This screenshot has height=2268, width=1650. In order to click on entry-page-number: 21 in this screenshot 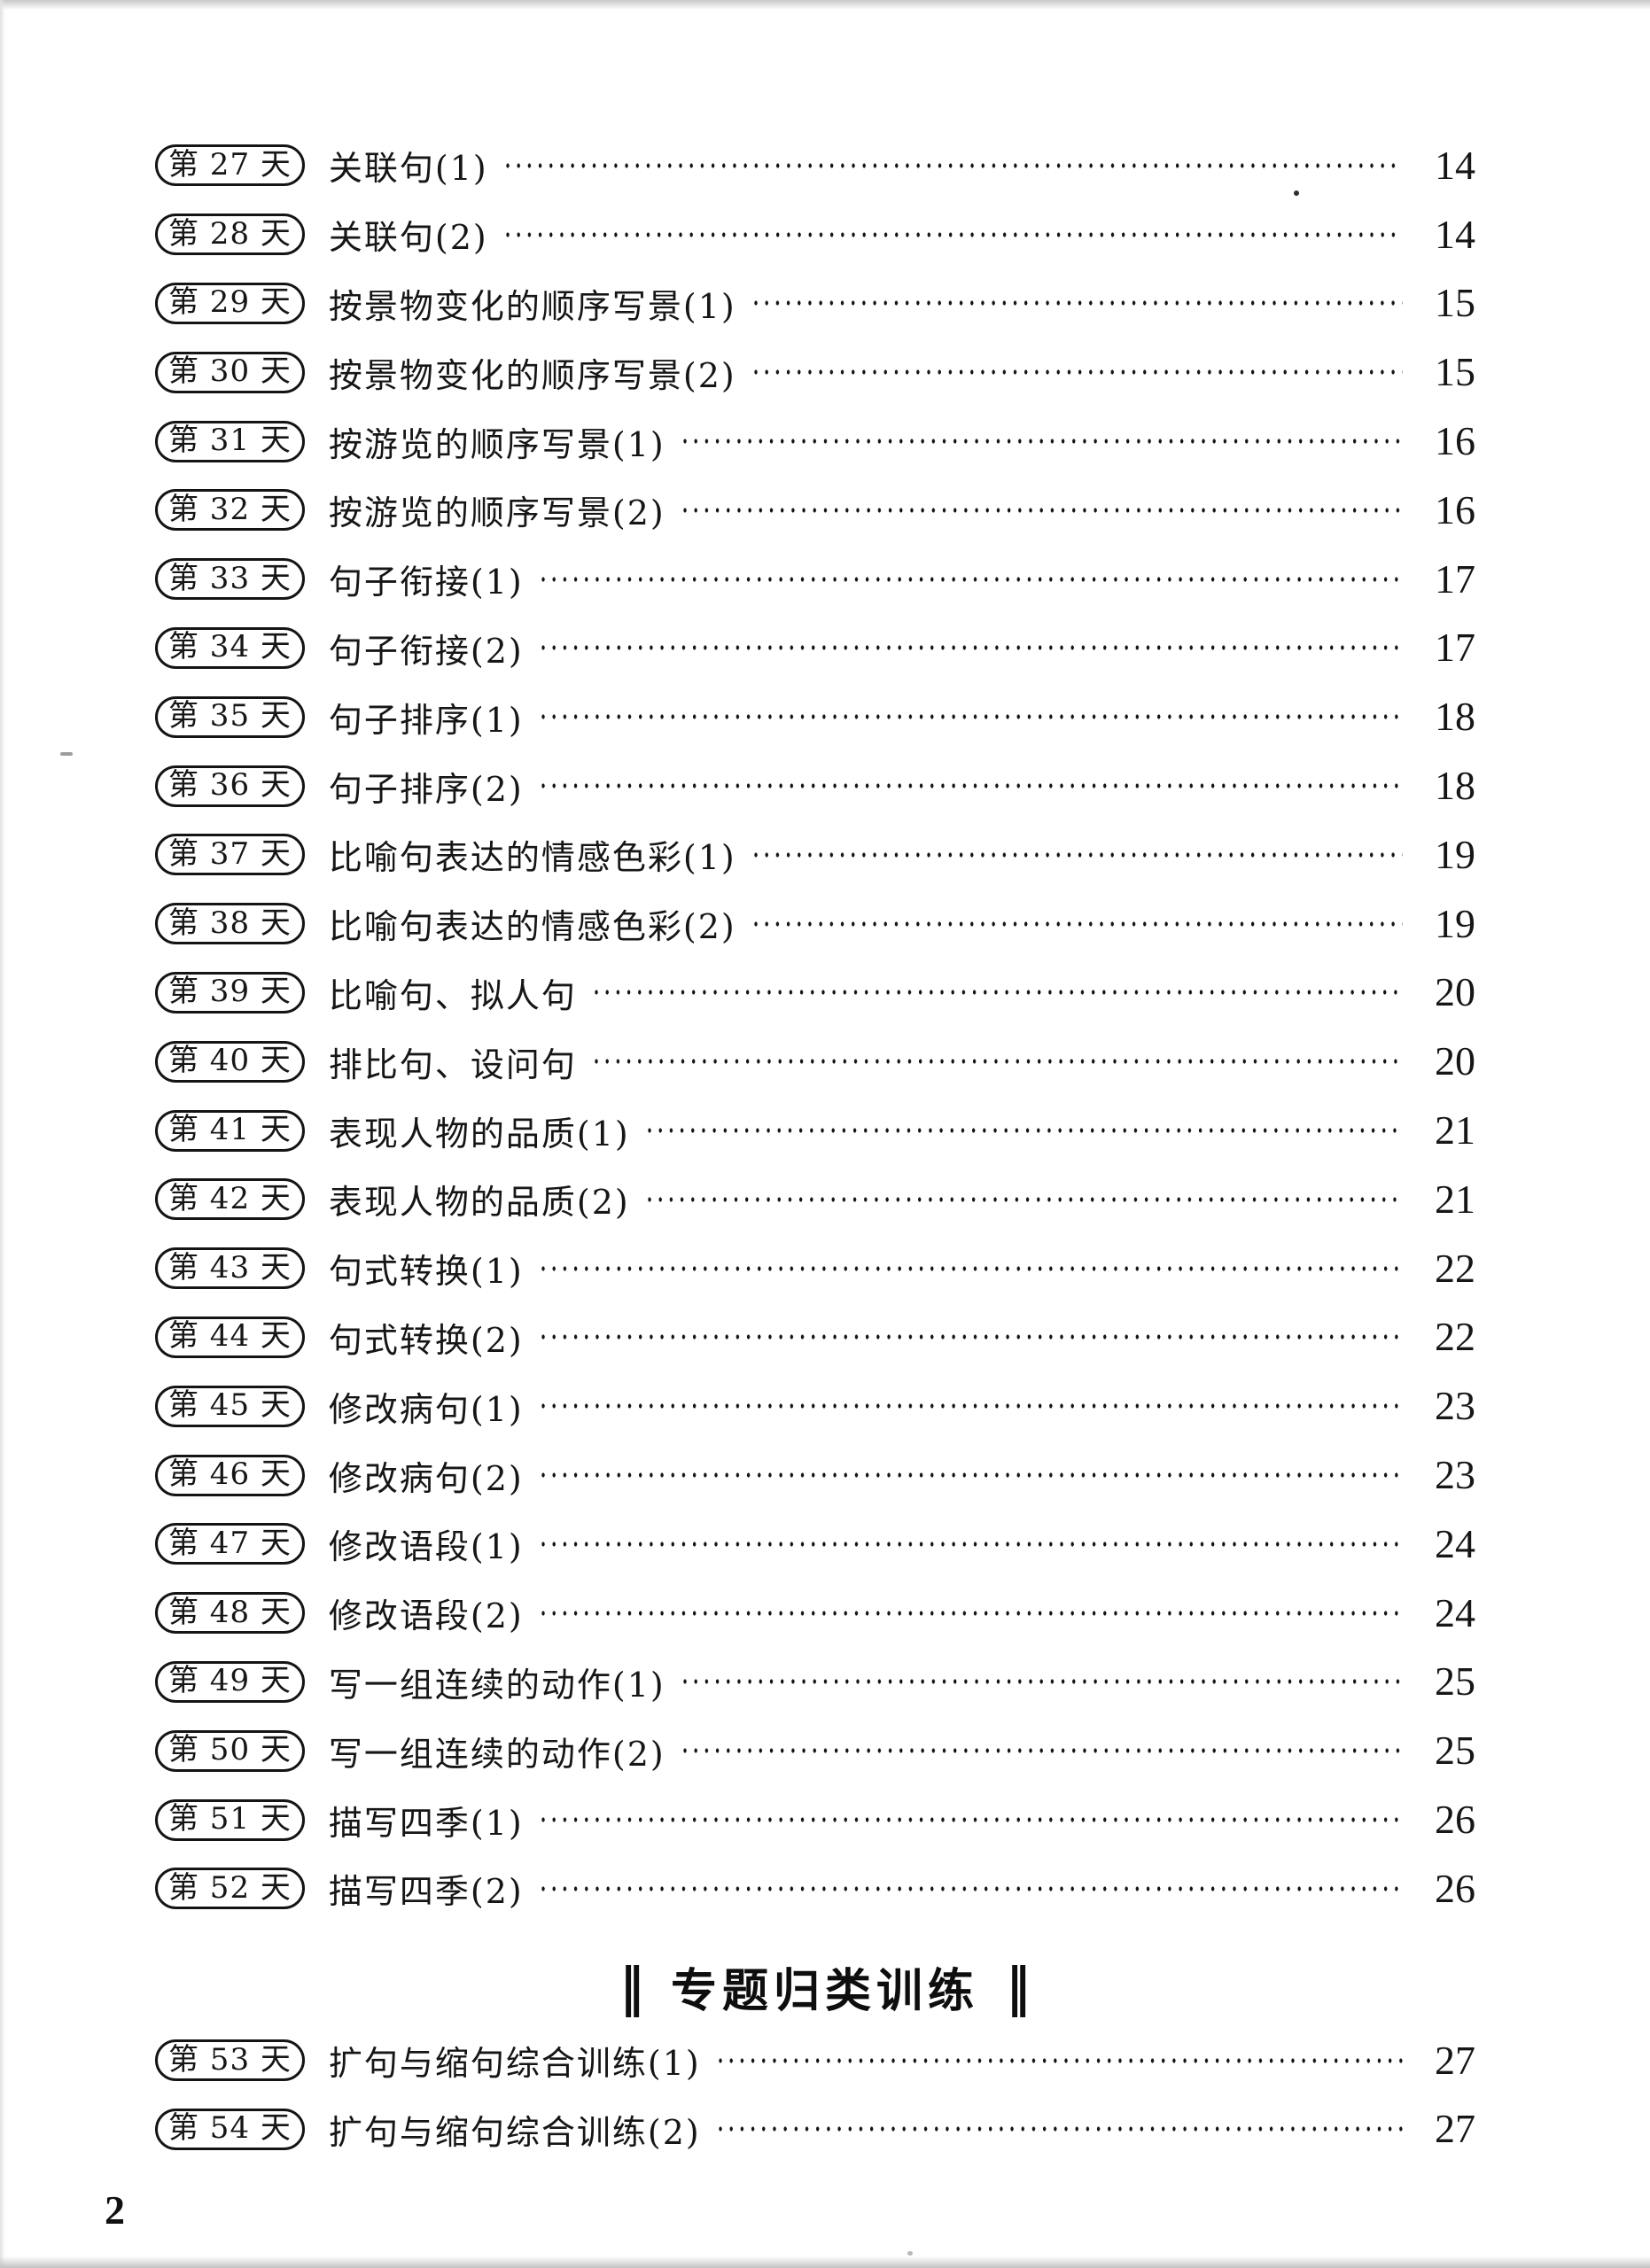, I will do `click(1455, 1199)`.